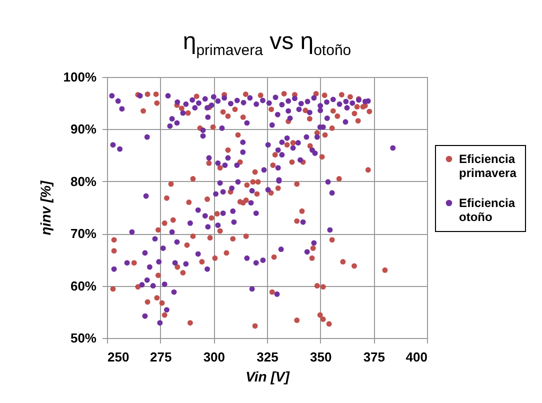  What do you see at coordinates (374, 357) in the screenshot?
I see `x-tick-label: 375` at bounding box center [374, 357].